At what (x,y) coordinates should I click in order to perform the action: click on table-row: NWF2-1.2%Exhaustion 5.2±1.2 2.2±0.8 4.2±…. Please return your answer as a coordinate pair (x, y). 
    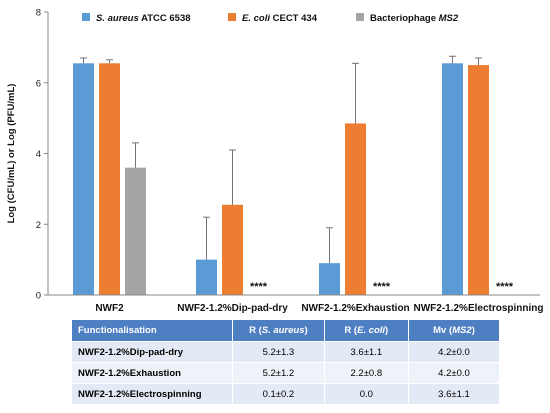
    Looking at the image, I should click on (286, 373).